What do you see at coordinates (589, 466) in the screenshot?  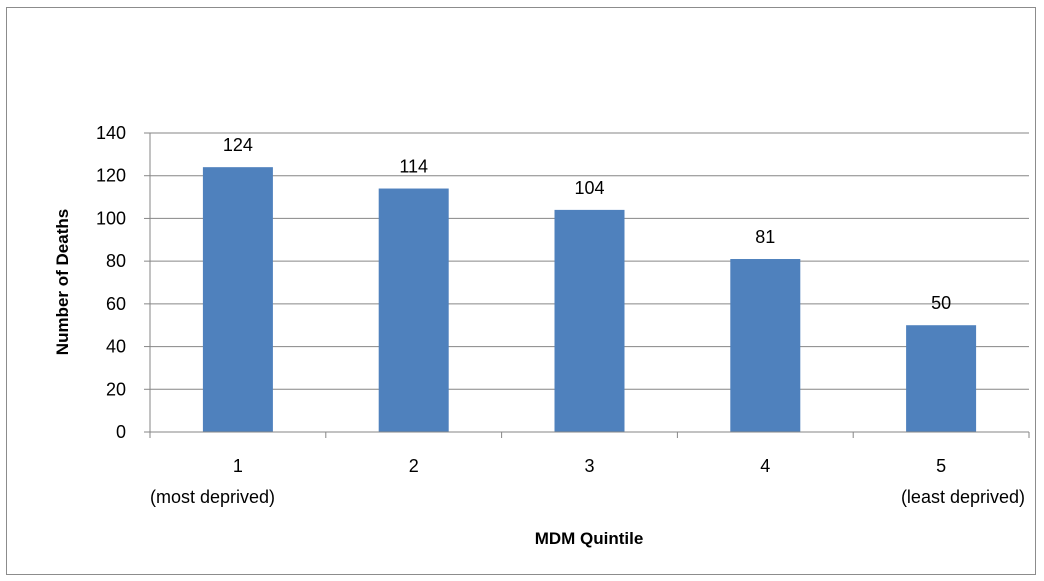 I see `x-tick-label: 3` at bounding box center [589, 466].